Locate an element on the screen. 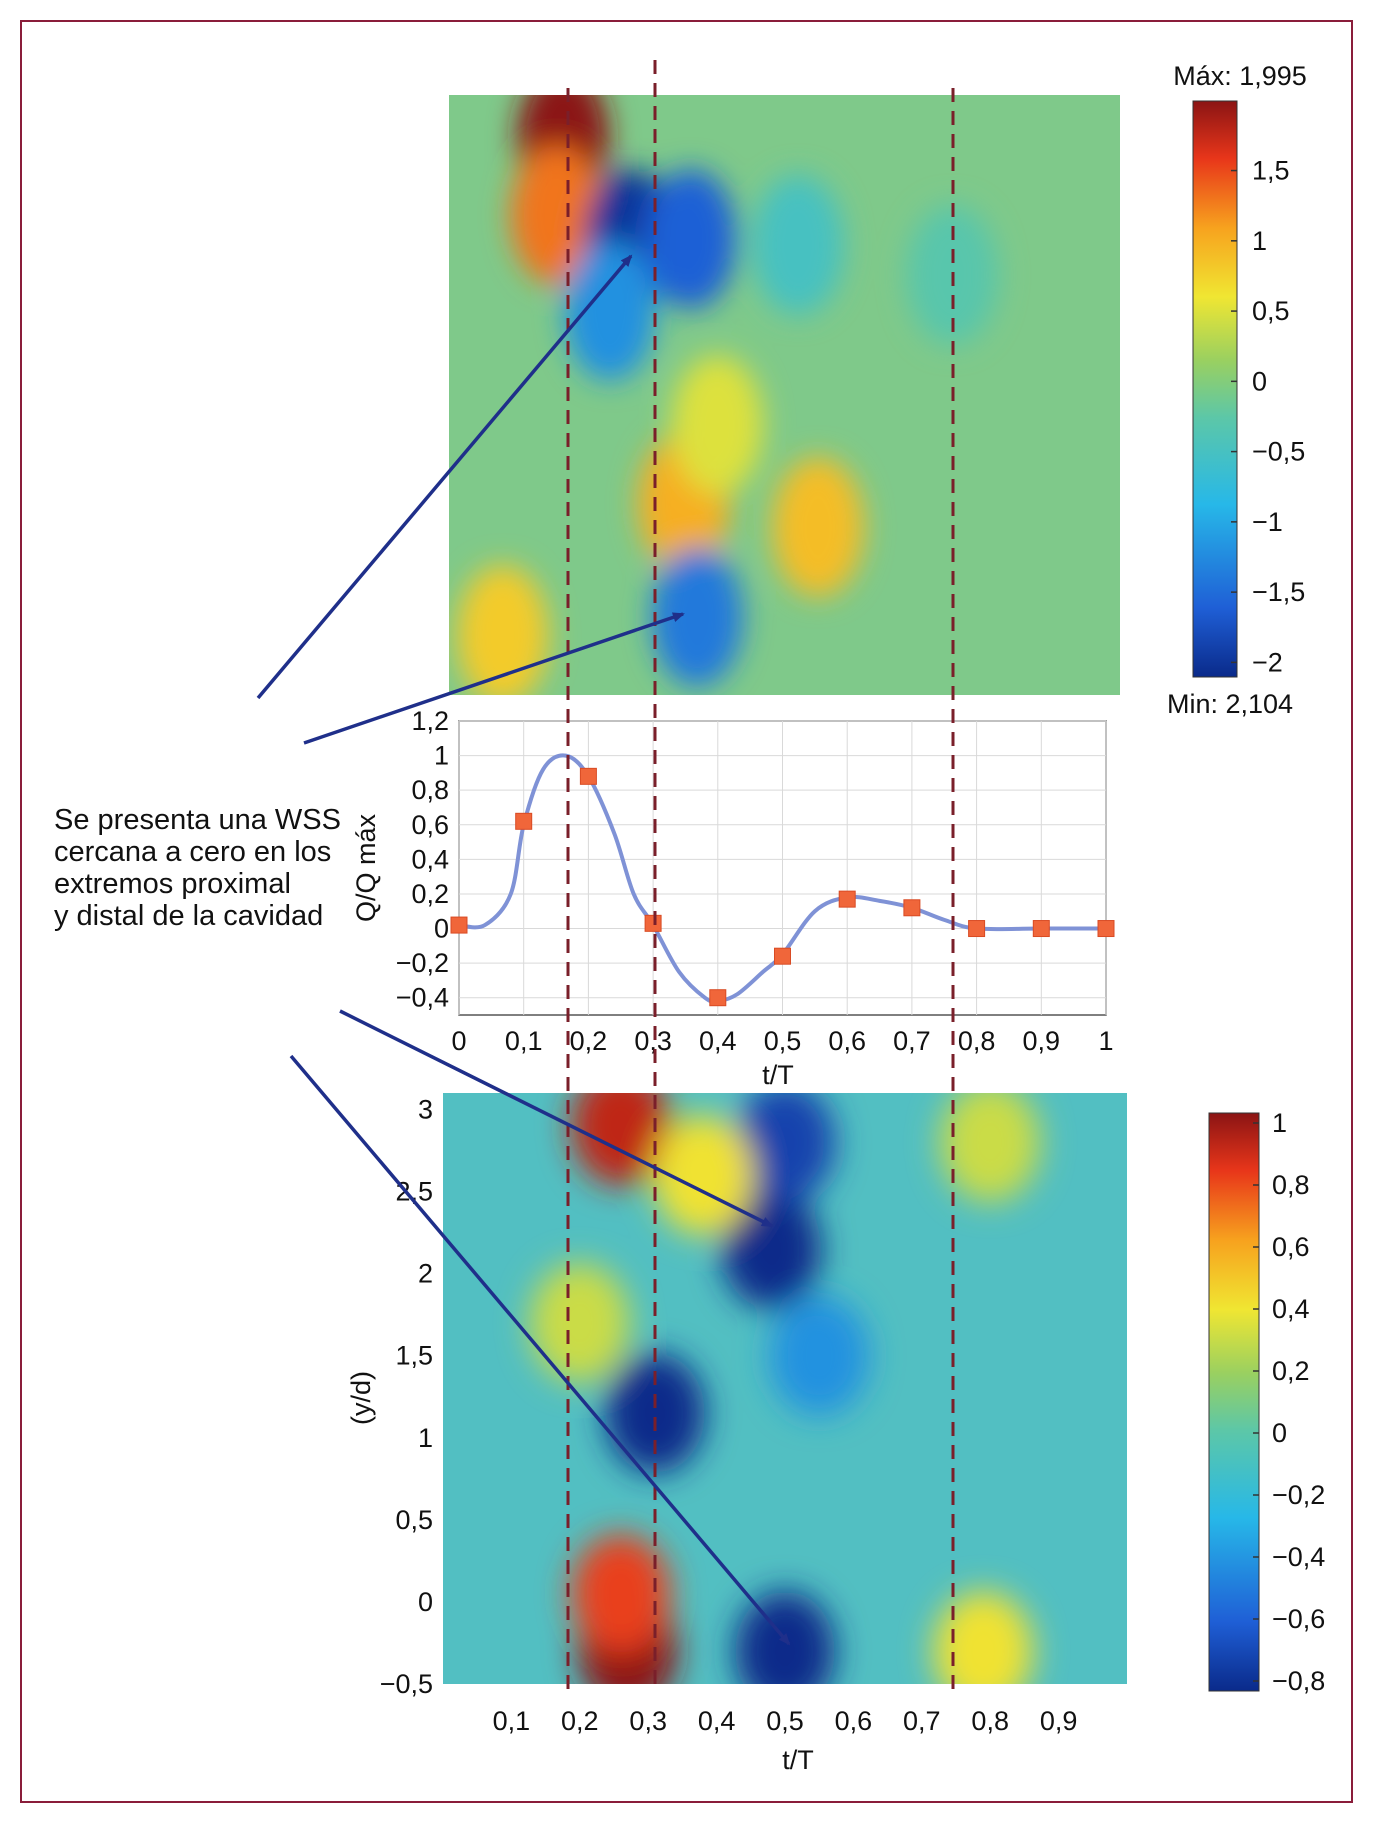  bottom-colorbar: 1 0,8 0,6 0,4 0,2 0 −0,2 −0,4 −0,6 −0,8 is located at coordinates (1266, 1402).